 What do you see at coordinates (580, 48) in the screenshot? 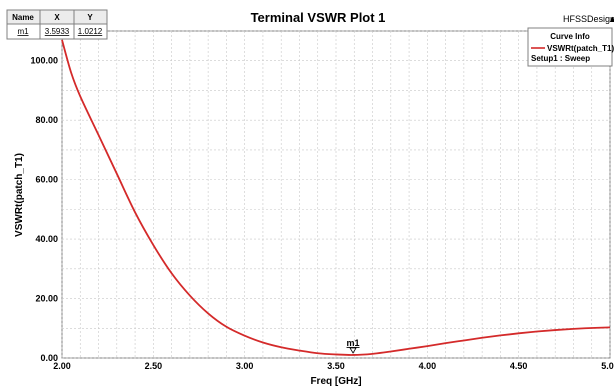
I see `legend-entry-label: VSWRt(patch_T1)` at bounding box center [580, 48].